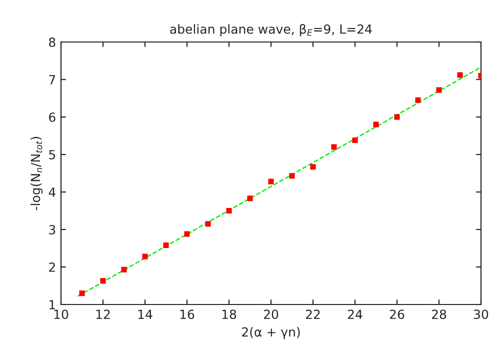 The height and width of the screenshot is (350, 500). Describe the element at coordinates (36, 173) in the screenshot. I see `y-axis-title: -log(N$_{n}$/N$_{tot}$)` at that location.